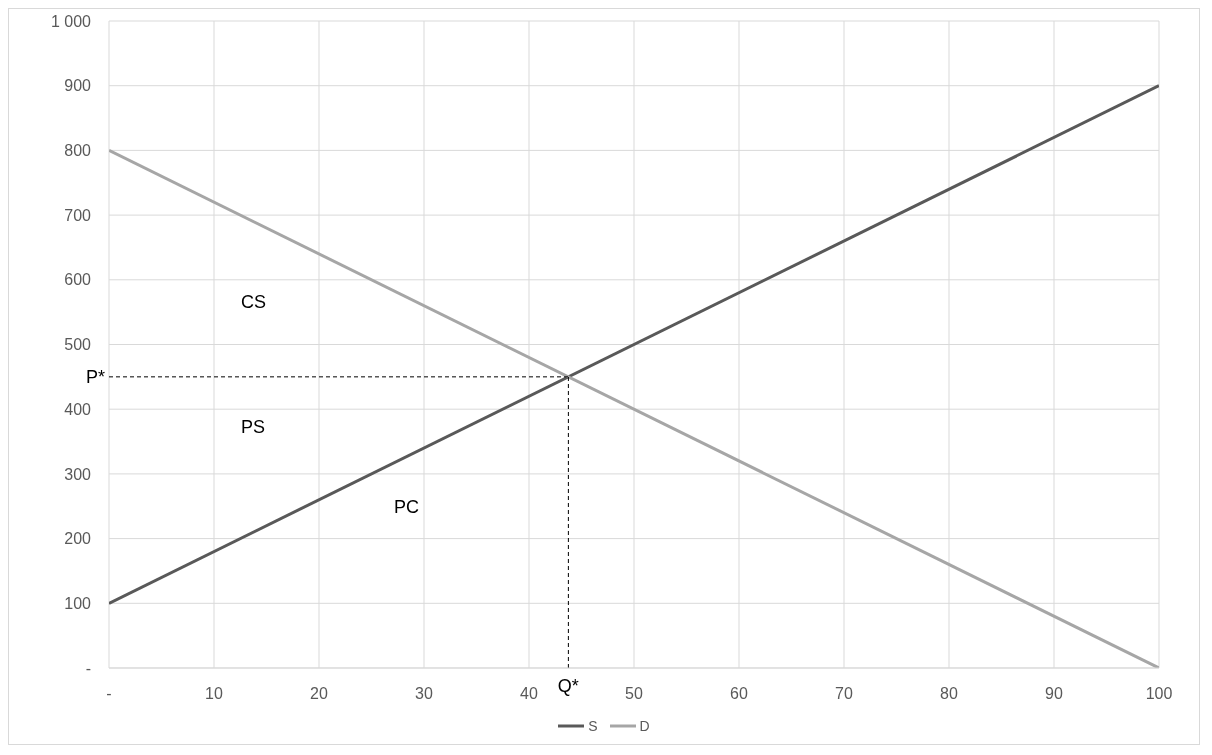 Image resolution: width=1212 pixels, height=755 pixels. I want to click on legend-label: S, so click(593, 726).